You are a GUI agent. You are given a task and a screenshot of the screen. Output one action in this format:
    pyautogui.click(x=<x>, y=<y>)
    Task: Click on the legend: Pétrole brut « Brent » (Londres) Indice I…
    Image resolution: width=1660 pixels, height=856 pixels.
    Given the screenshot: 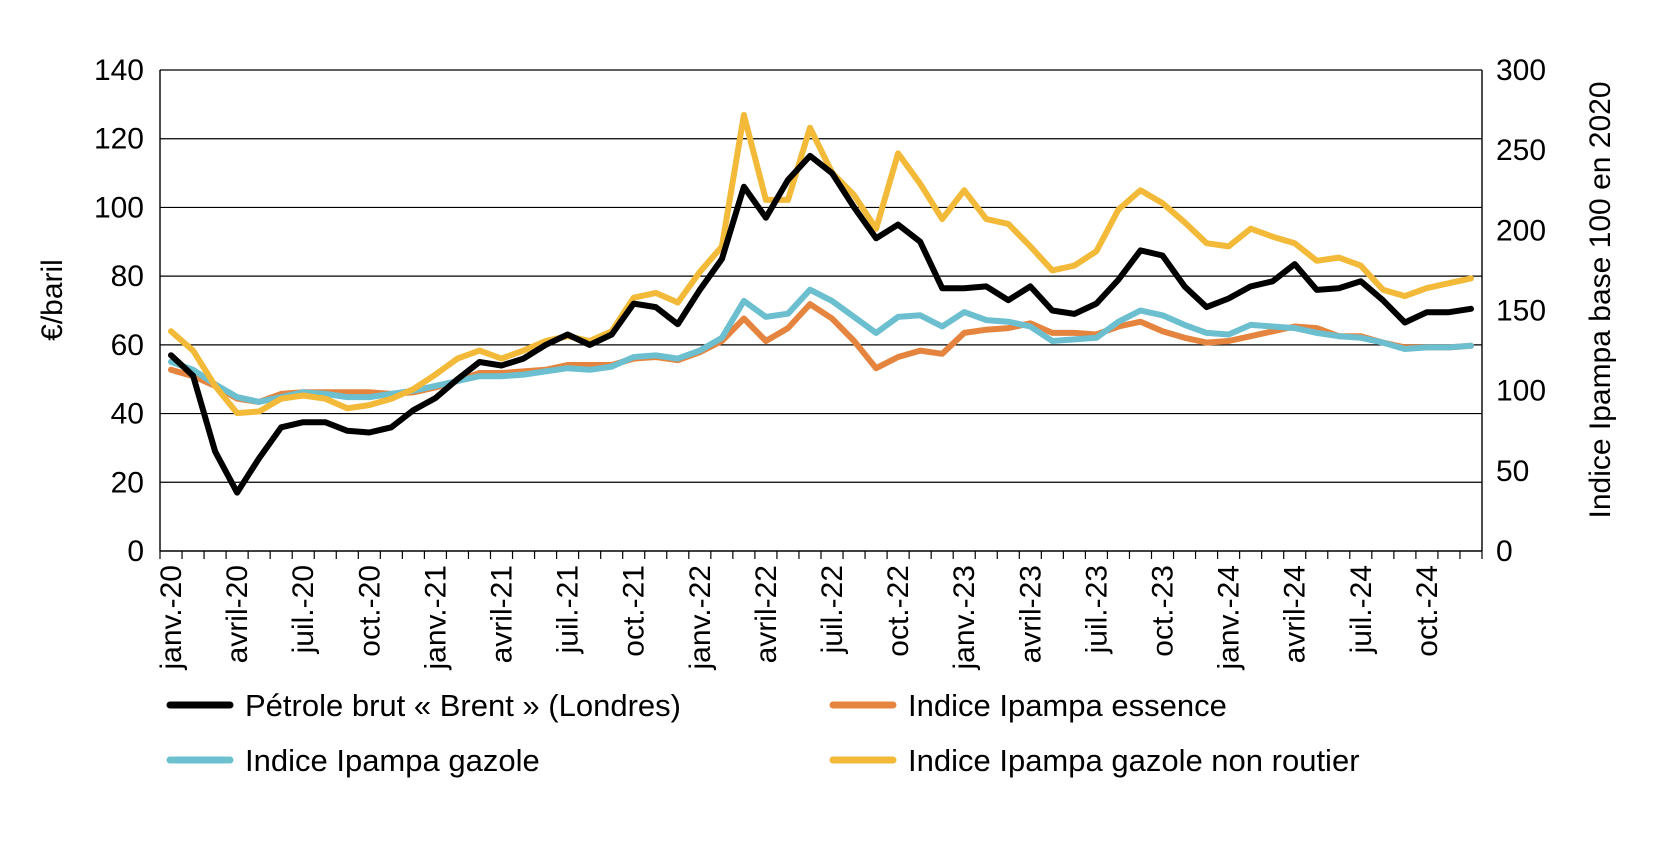 What is the action you would take?
    pyautogui.click(x=763, y=733)
    